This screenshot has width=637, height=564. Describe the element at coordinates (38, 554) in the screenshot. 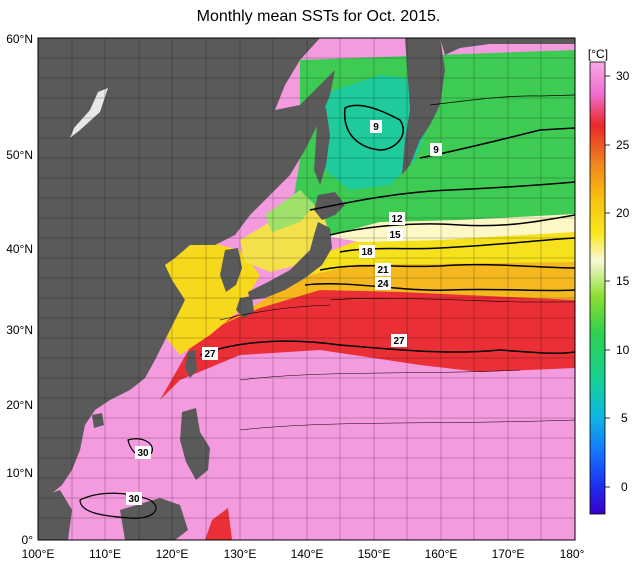

I see `lon-label-100: 100°E` at that location.